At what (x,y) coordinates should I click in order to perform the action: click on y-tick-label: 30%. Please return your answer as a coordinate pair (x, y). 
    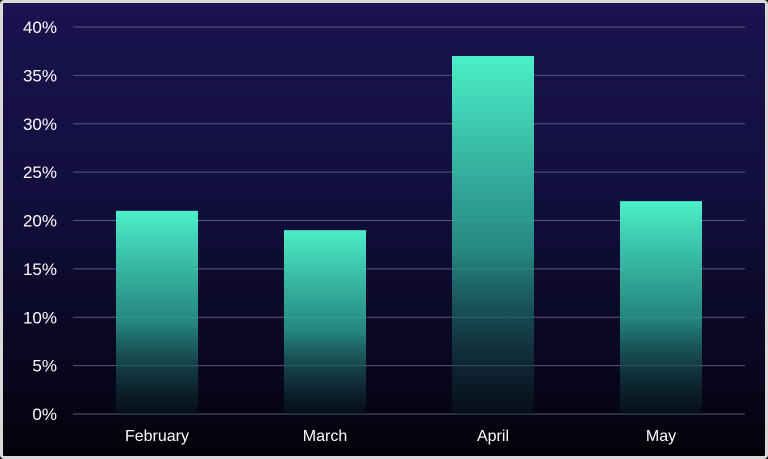
    Looking at the image, I should click on (40, 124).